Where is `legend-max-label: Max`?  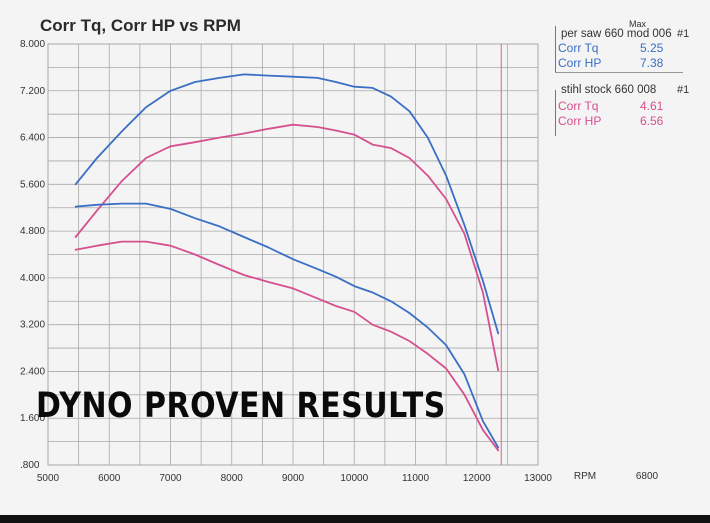
legend-max-label: Max is located at coordinates (638, 24).